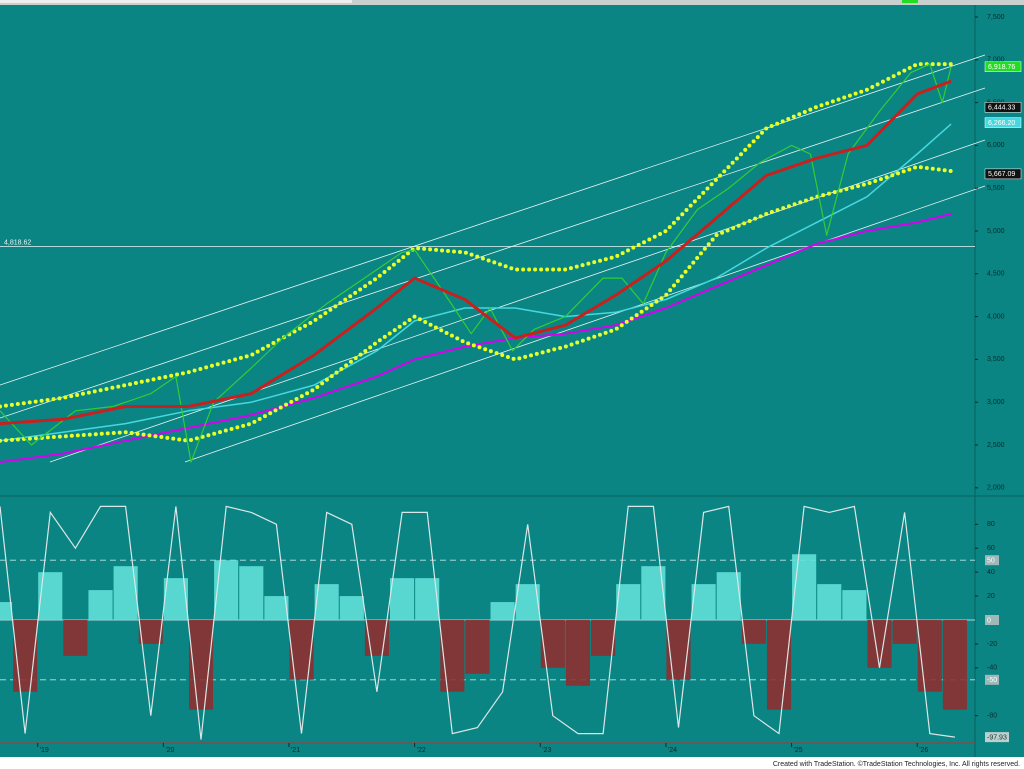  Describe the element at coordinates (176, 1) in the screenshot. I see `top-strip-tab` at that location.